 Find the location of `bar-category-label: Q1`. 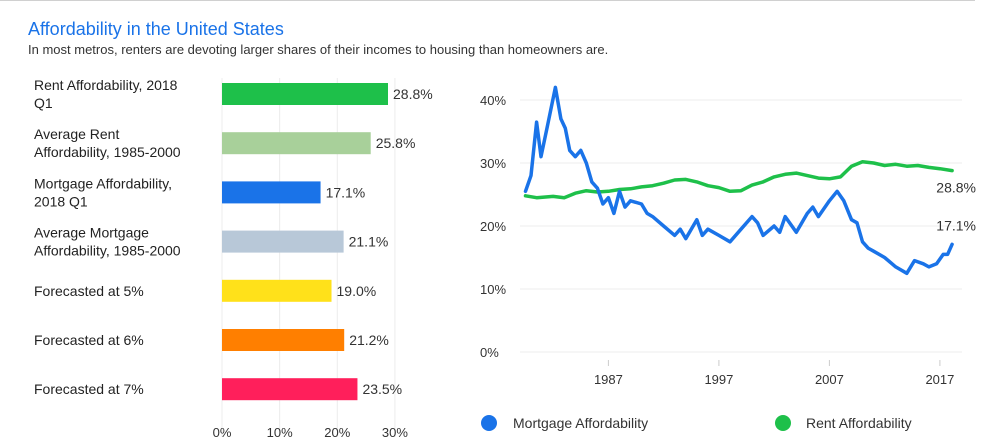

bar-category-label: Q1 is located at coordinates (43, 103).